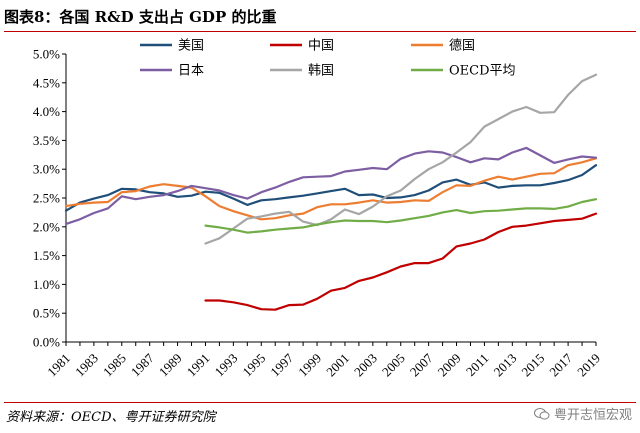 This screenshot has width=640, height=433. I want to click on legend-label: 韩国, so click(321, 71).